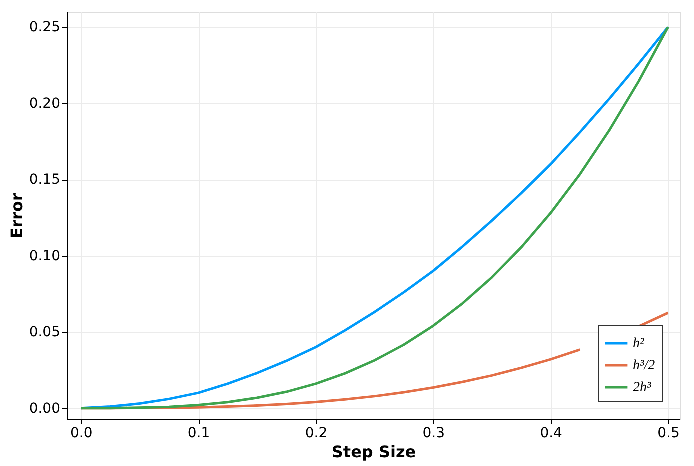  What do you see at coordinates (551, 434) in the screenshot?
I see `x-tick-label: 0.4` at bounding box center [551, 434].